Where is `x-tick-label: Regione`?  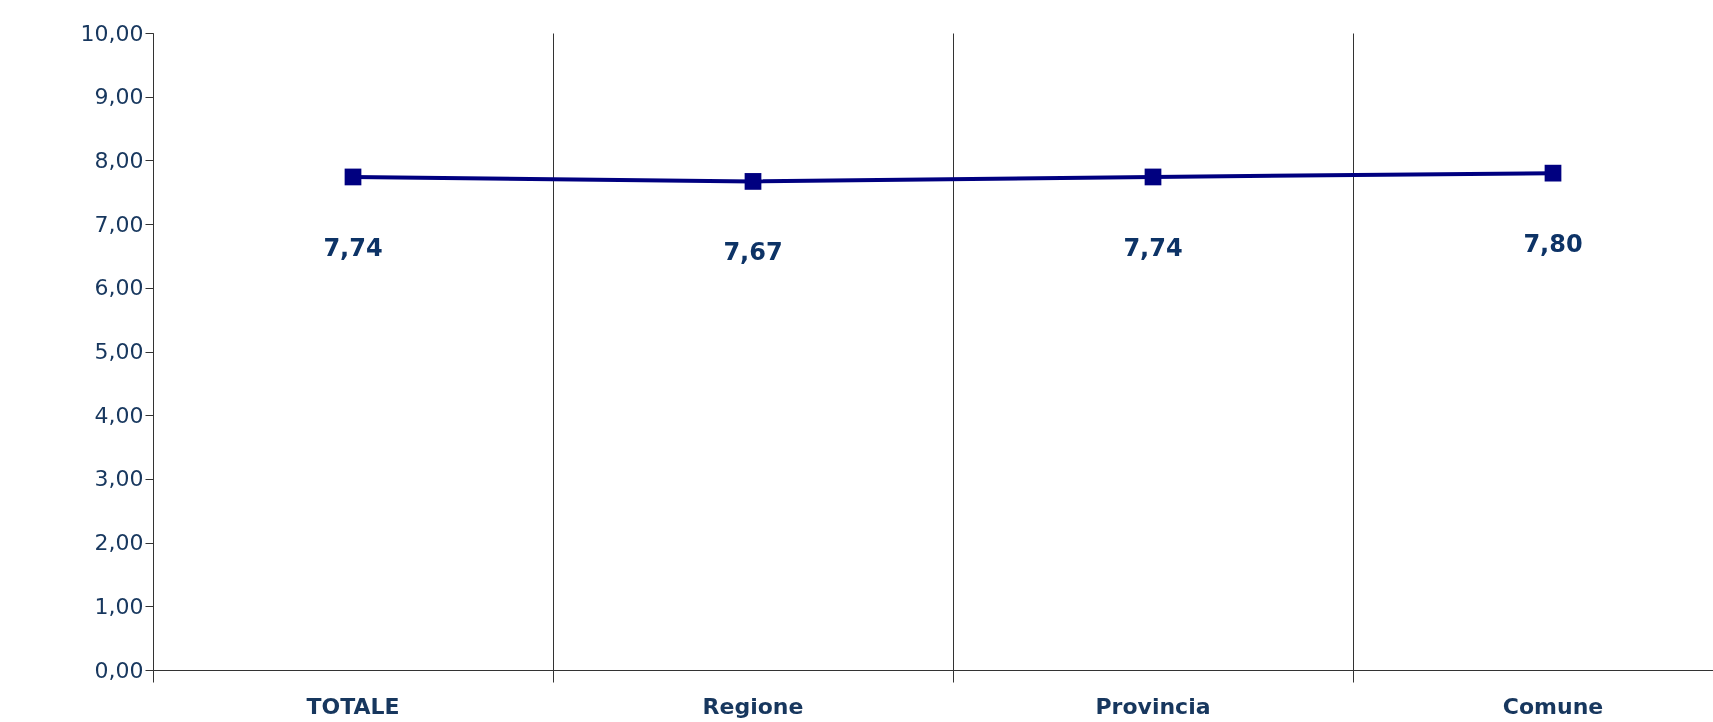 x-tick-label: Regione is located at coordinates (753, 706).